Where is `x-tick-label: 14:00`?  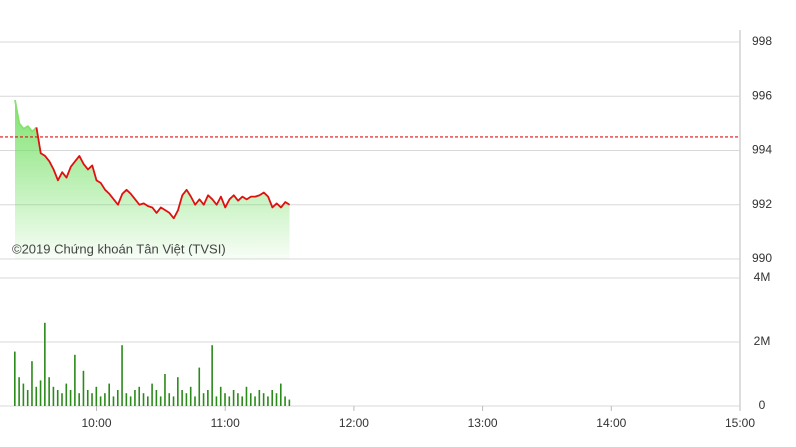
x-tick-label: 14:00 is located at coordinates (611, 423).